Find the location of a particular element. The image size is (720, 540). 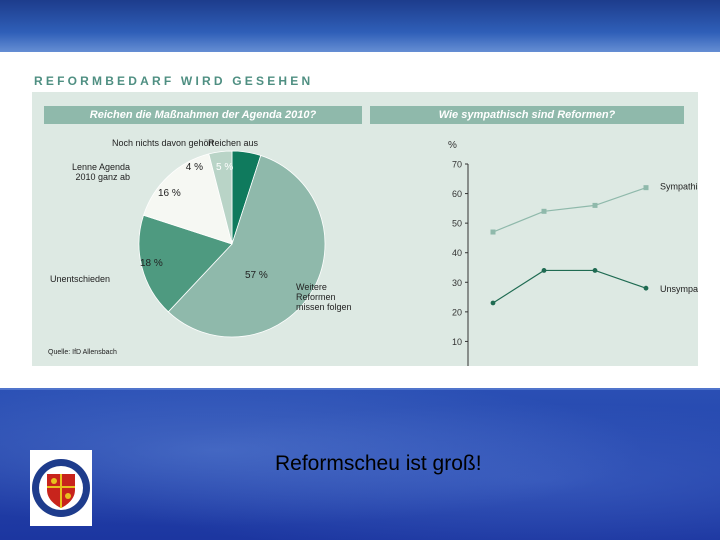

pie-chart: 57 % 18 % 16 % 4 % 5 % is located at coordinates (232, 244).